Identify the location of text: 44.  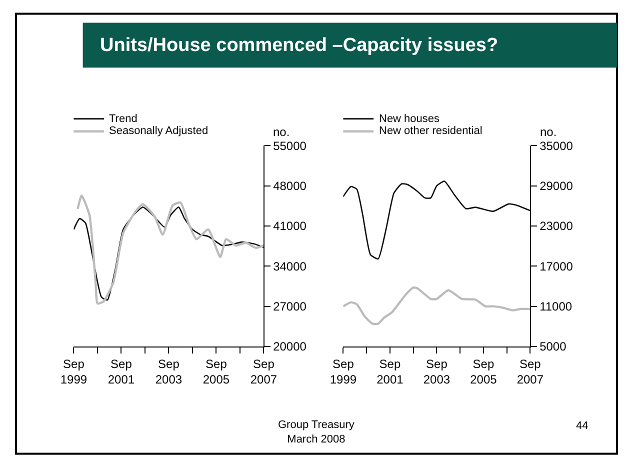
(582, 426).